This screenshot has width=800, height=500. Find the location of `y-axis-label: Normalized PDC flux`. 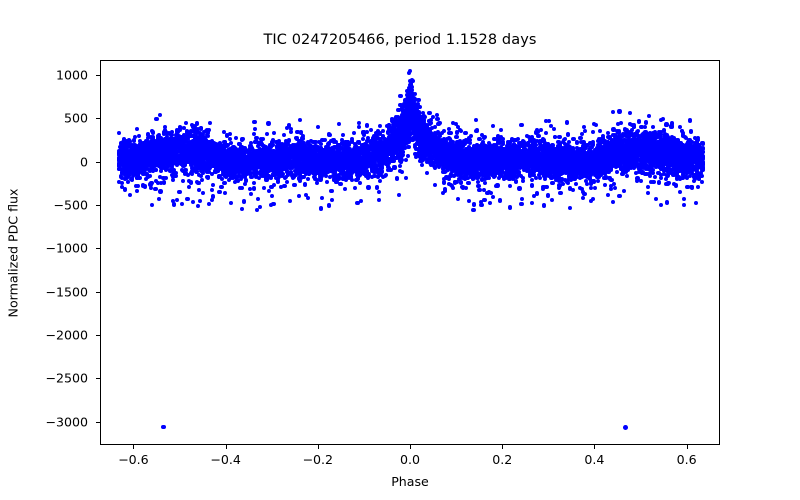

y-axis-label: Normalized PDC flux is located at coordinates (13, 252).